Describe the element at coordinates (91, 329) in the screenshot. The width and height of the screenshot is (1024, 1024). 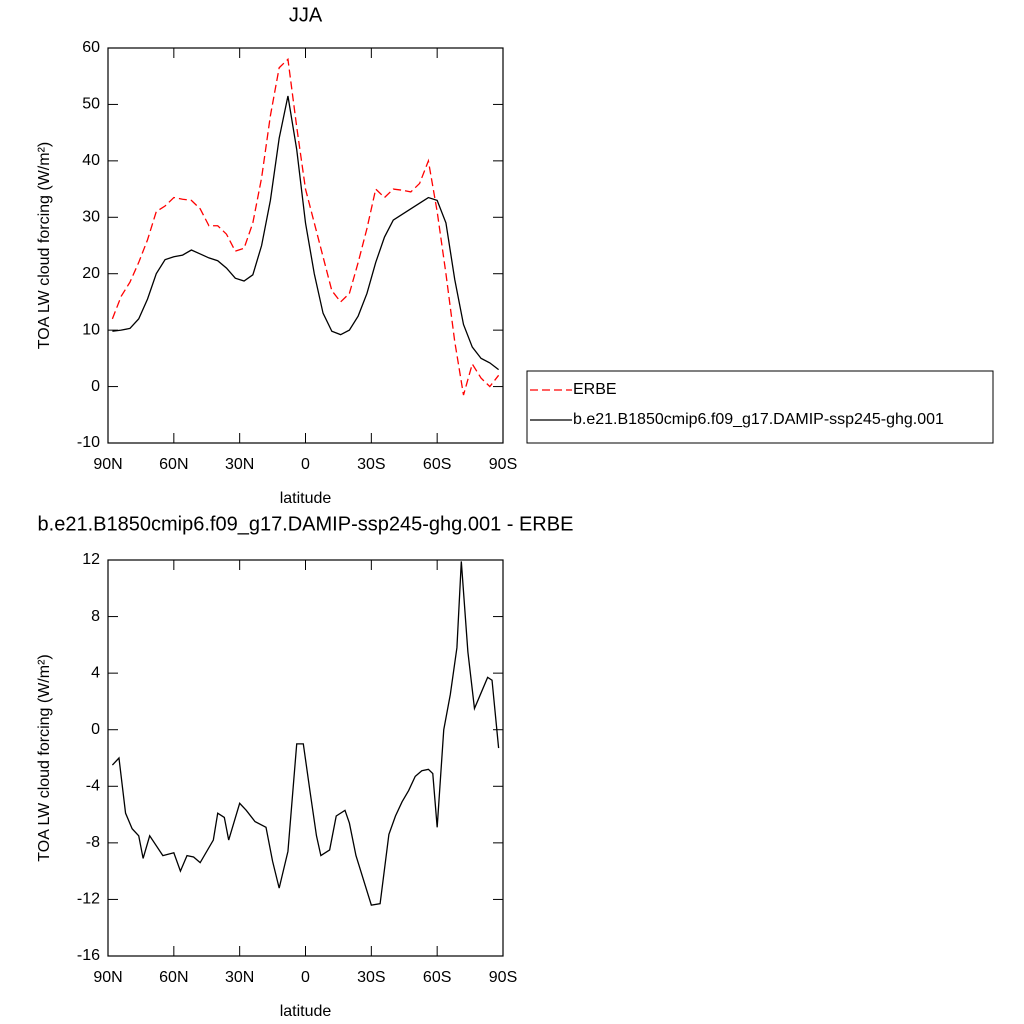
I see `y-tick-label: 10` at that location.